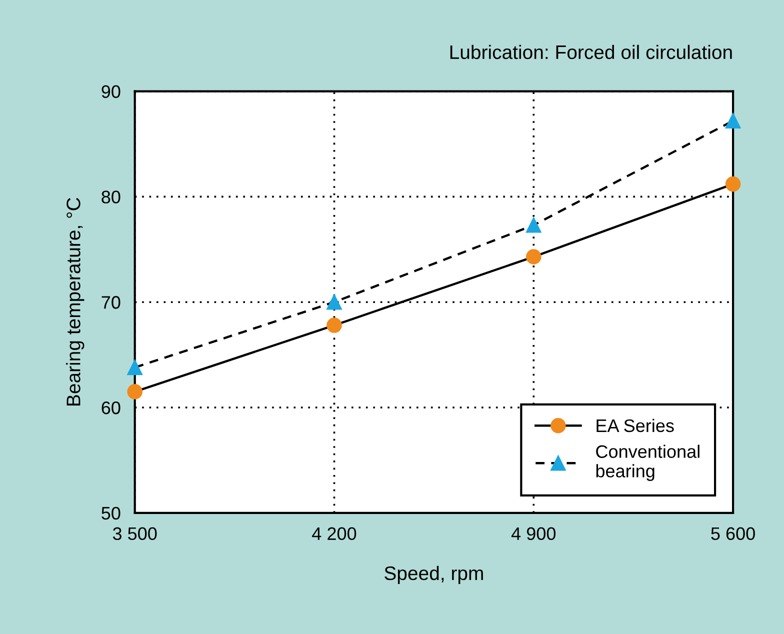  Describe the element at coordinates (111, 302) in the screenshot. I see `y-tick-label: 70` at that location.